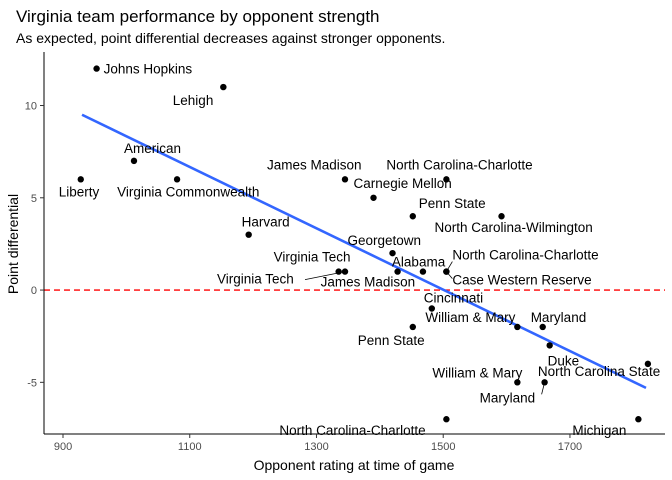  Describe the element at coordinates (443, 447) in the screenshot. I see `x-tick-label: 1500` at that location.